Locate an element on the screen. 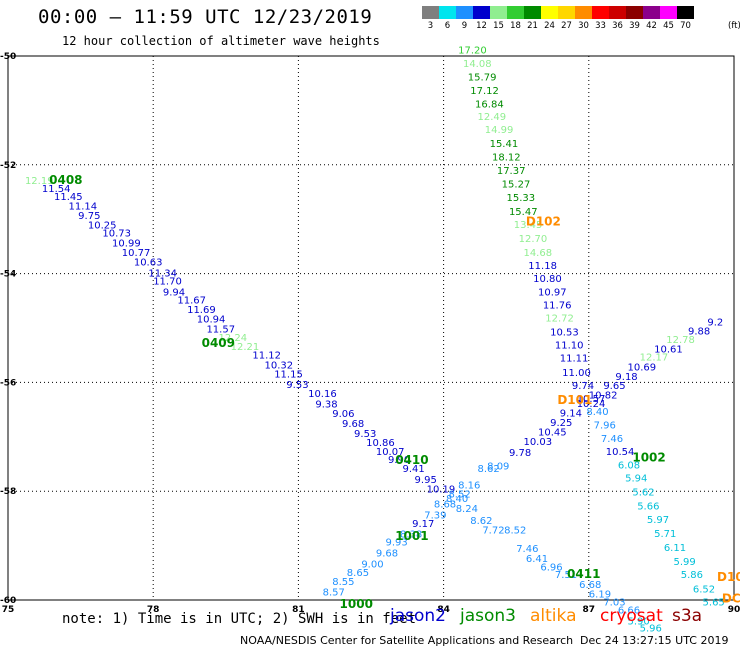  swh-value-label: 9.25 is located at coordinates (561, 423).